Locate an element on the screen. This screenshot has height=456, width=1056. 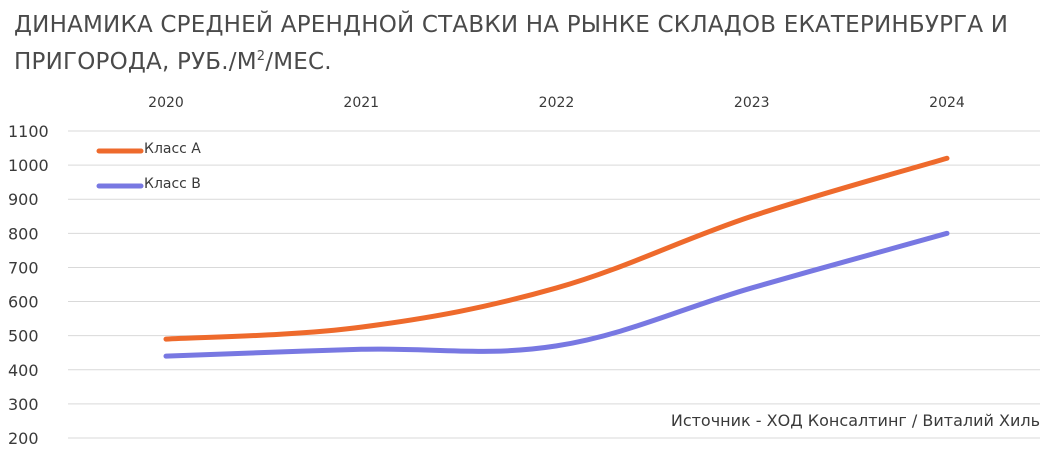
y-tick-label: 900 is located at coordinates (23, 199).